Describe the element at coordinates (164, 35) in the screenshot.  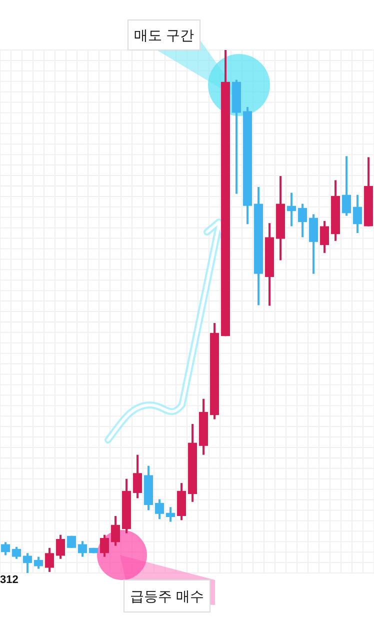
I see `text: 매도 구간` at that location.